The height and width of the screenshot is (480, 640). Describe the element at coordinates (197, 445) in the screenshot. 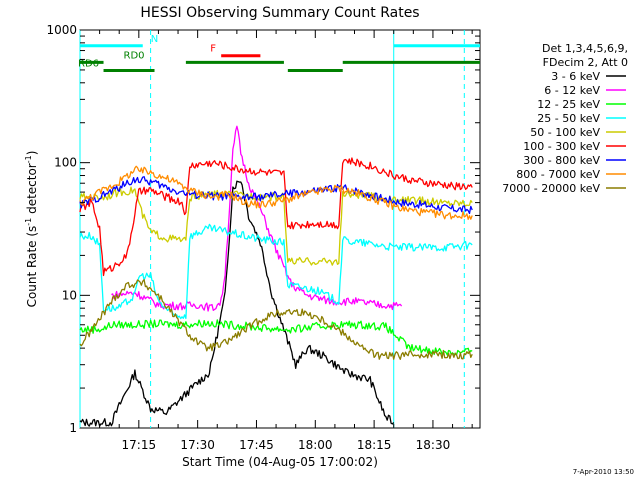

I see `x-tick-label-1: 17:30` at that location.